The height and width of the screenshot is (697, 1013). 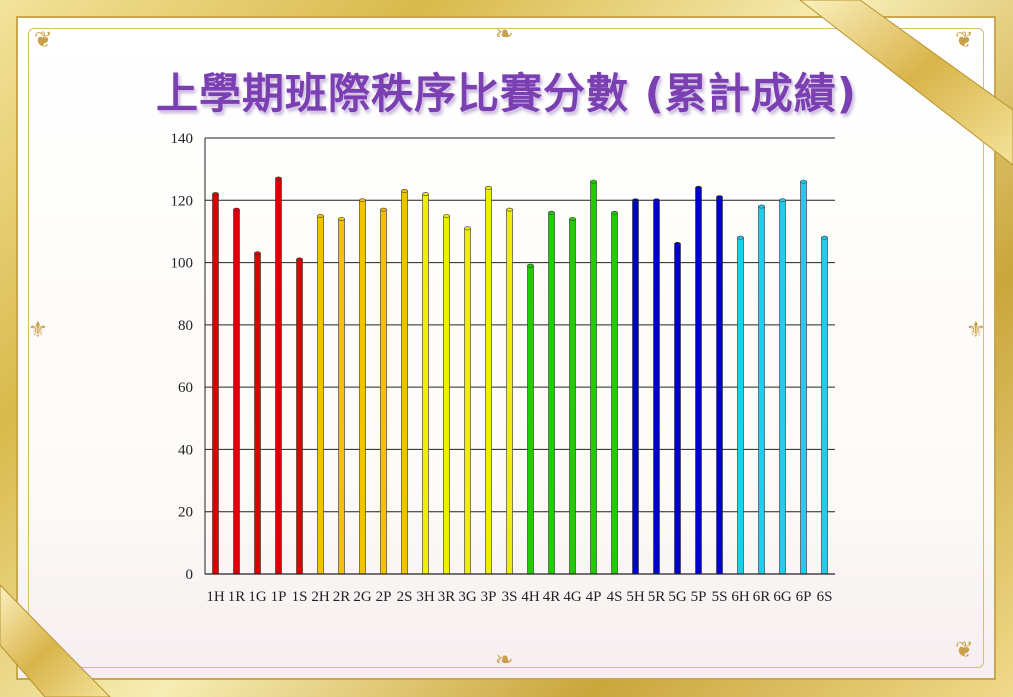 What do you see at coordinates (720, 597) in the screenshot?
I see `x-tick-label: 5S` at bounding box center [720, 597].